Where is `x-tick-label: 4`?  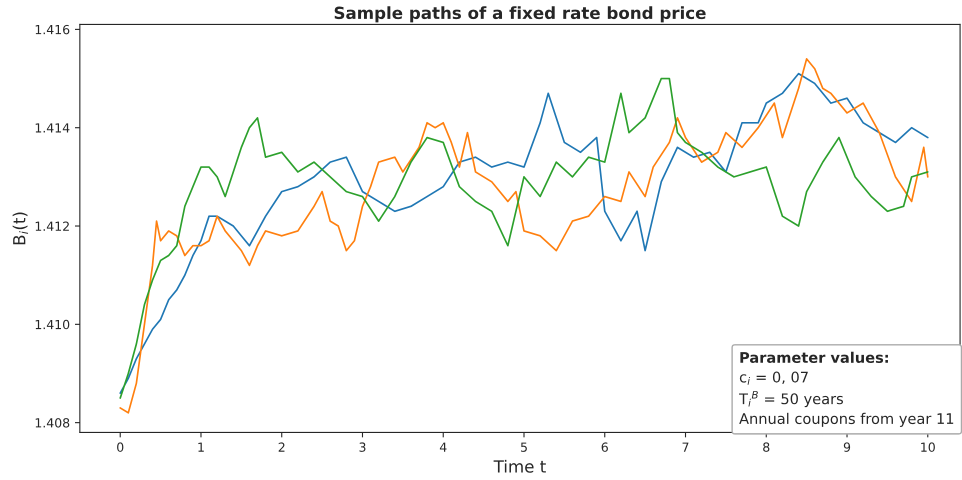 x-tick-label: 4 is located at coordinates (443, 447).